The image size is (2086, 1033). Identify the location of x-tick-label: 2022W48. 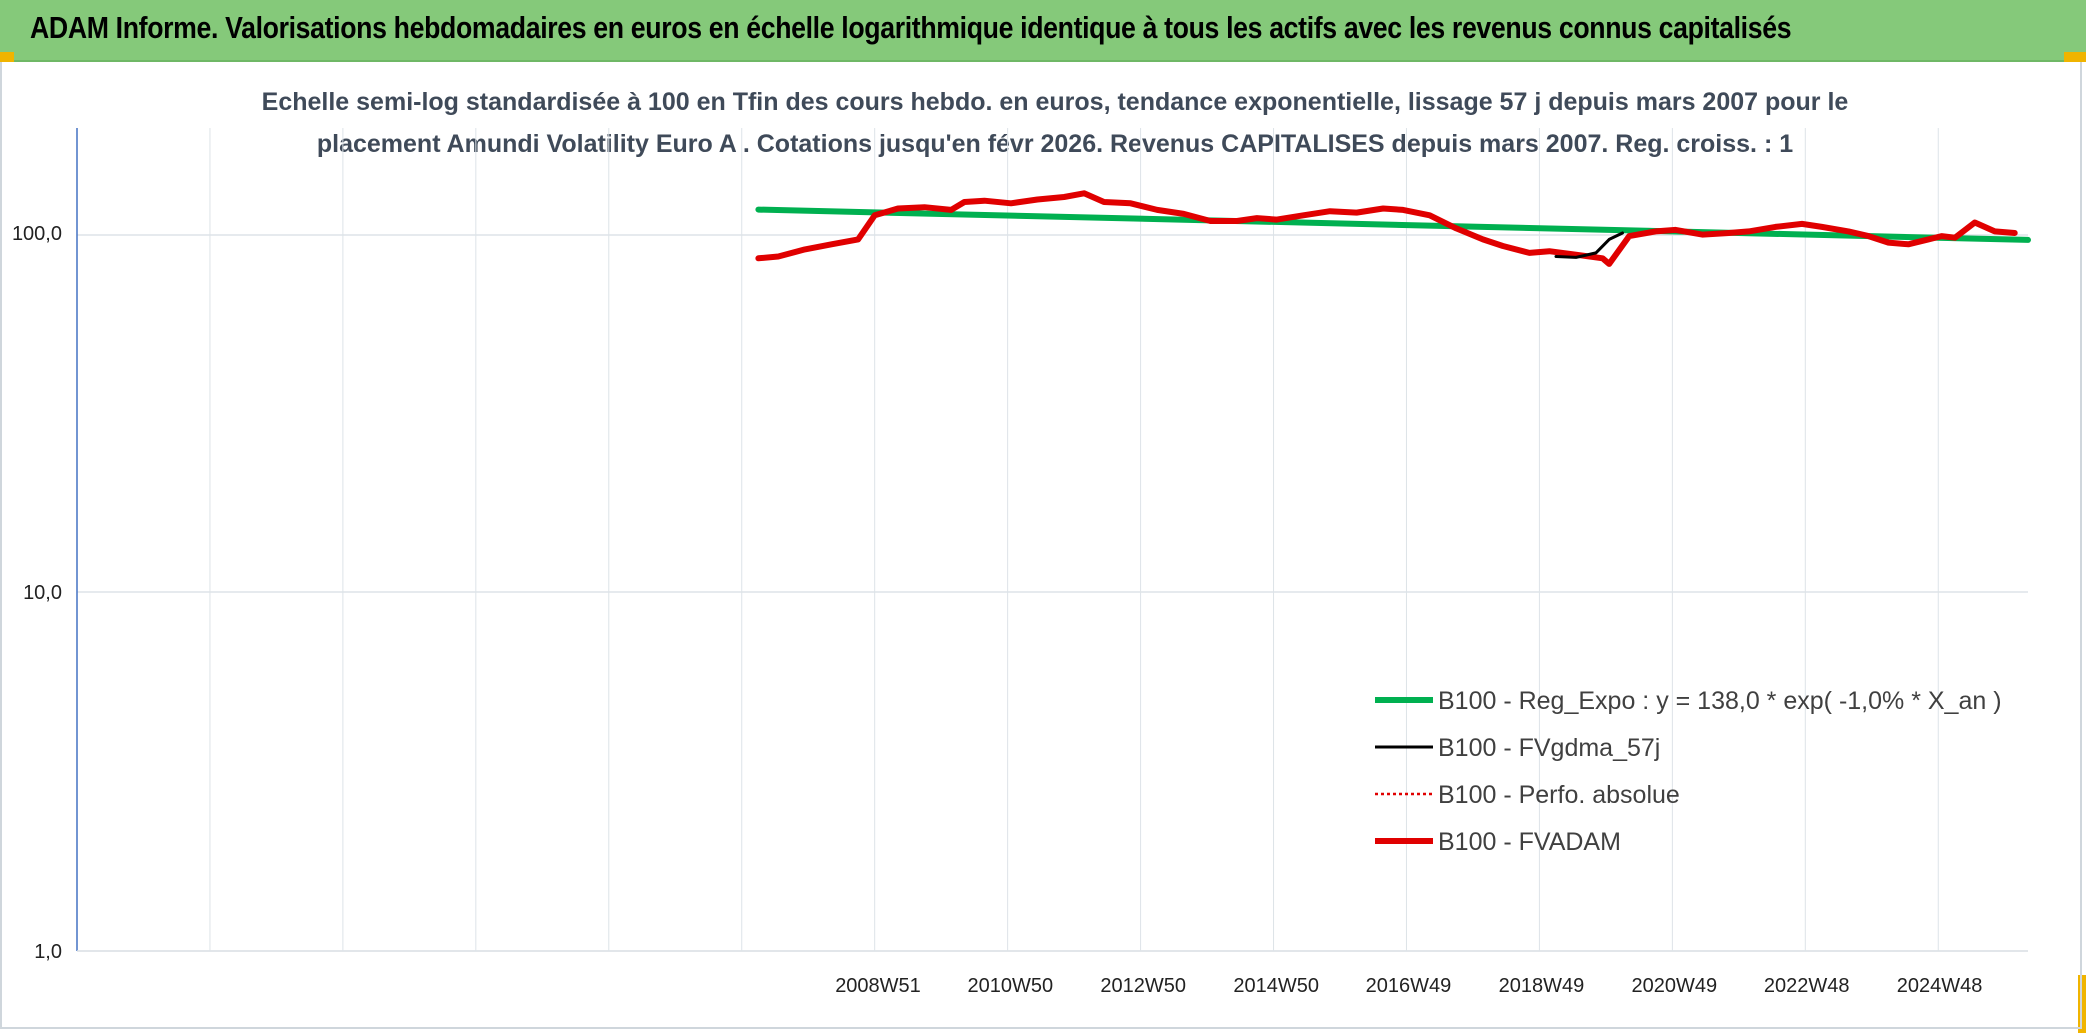
(1807, 986).